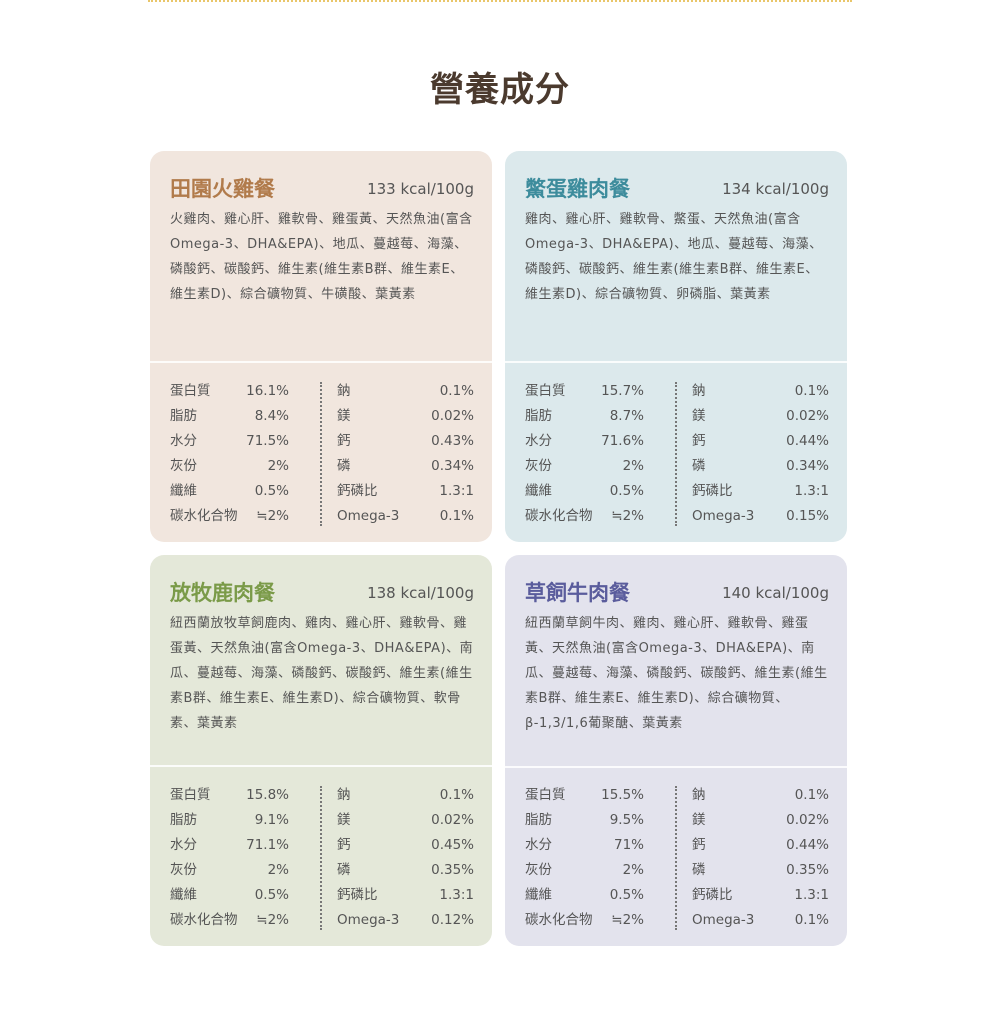 The height and width of the screenshot is (1011, 1000). I want to click on calories: 138 kcal/100g, so click(420, 593).